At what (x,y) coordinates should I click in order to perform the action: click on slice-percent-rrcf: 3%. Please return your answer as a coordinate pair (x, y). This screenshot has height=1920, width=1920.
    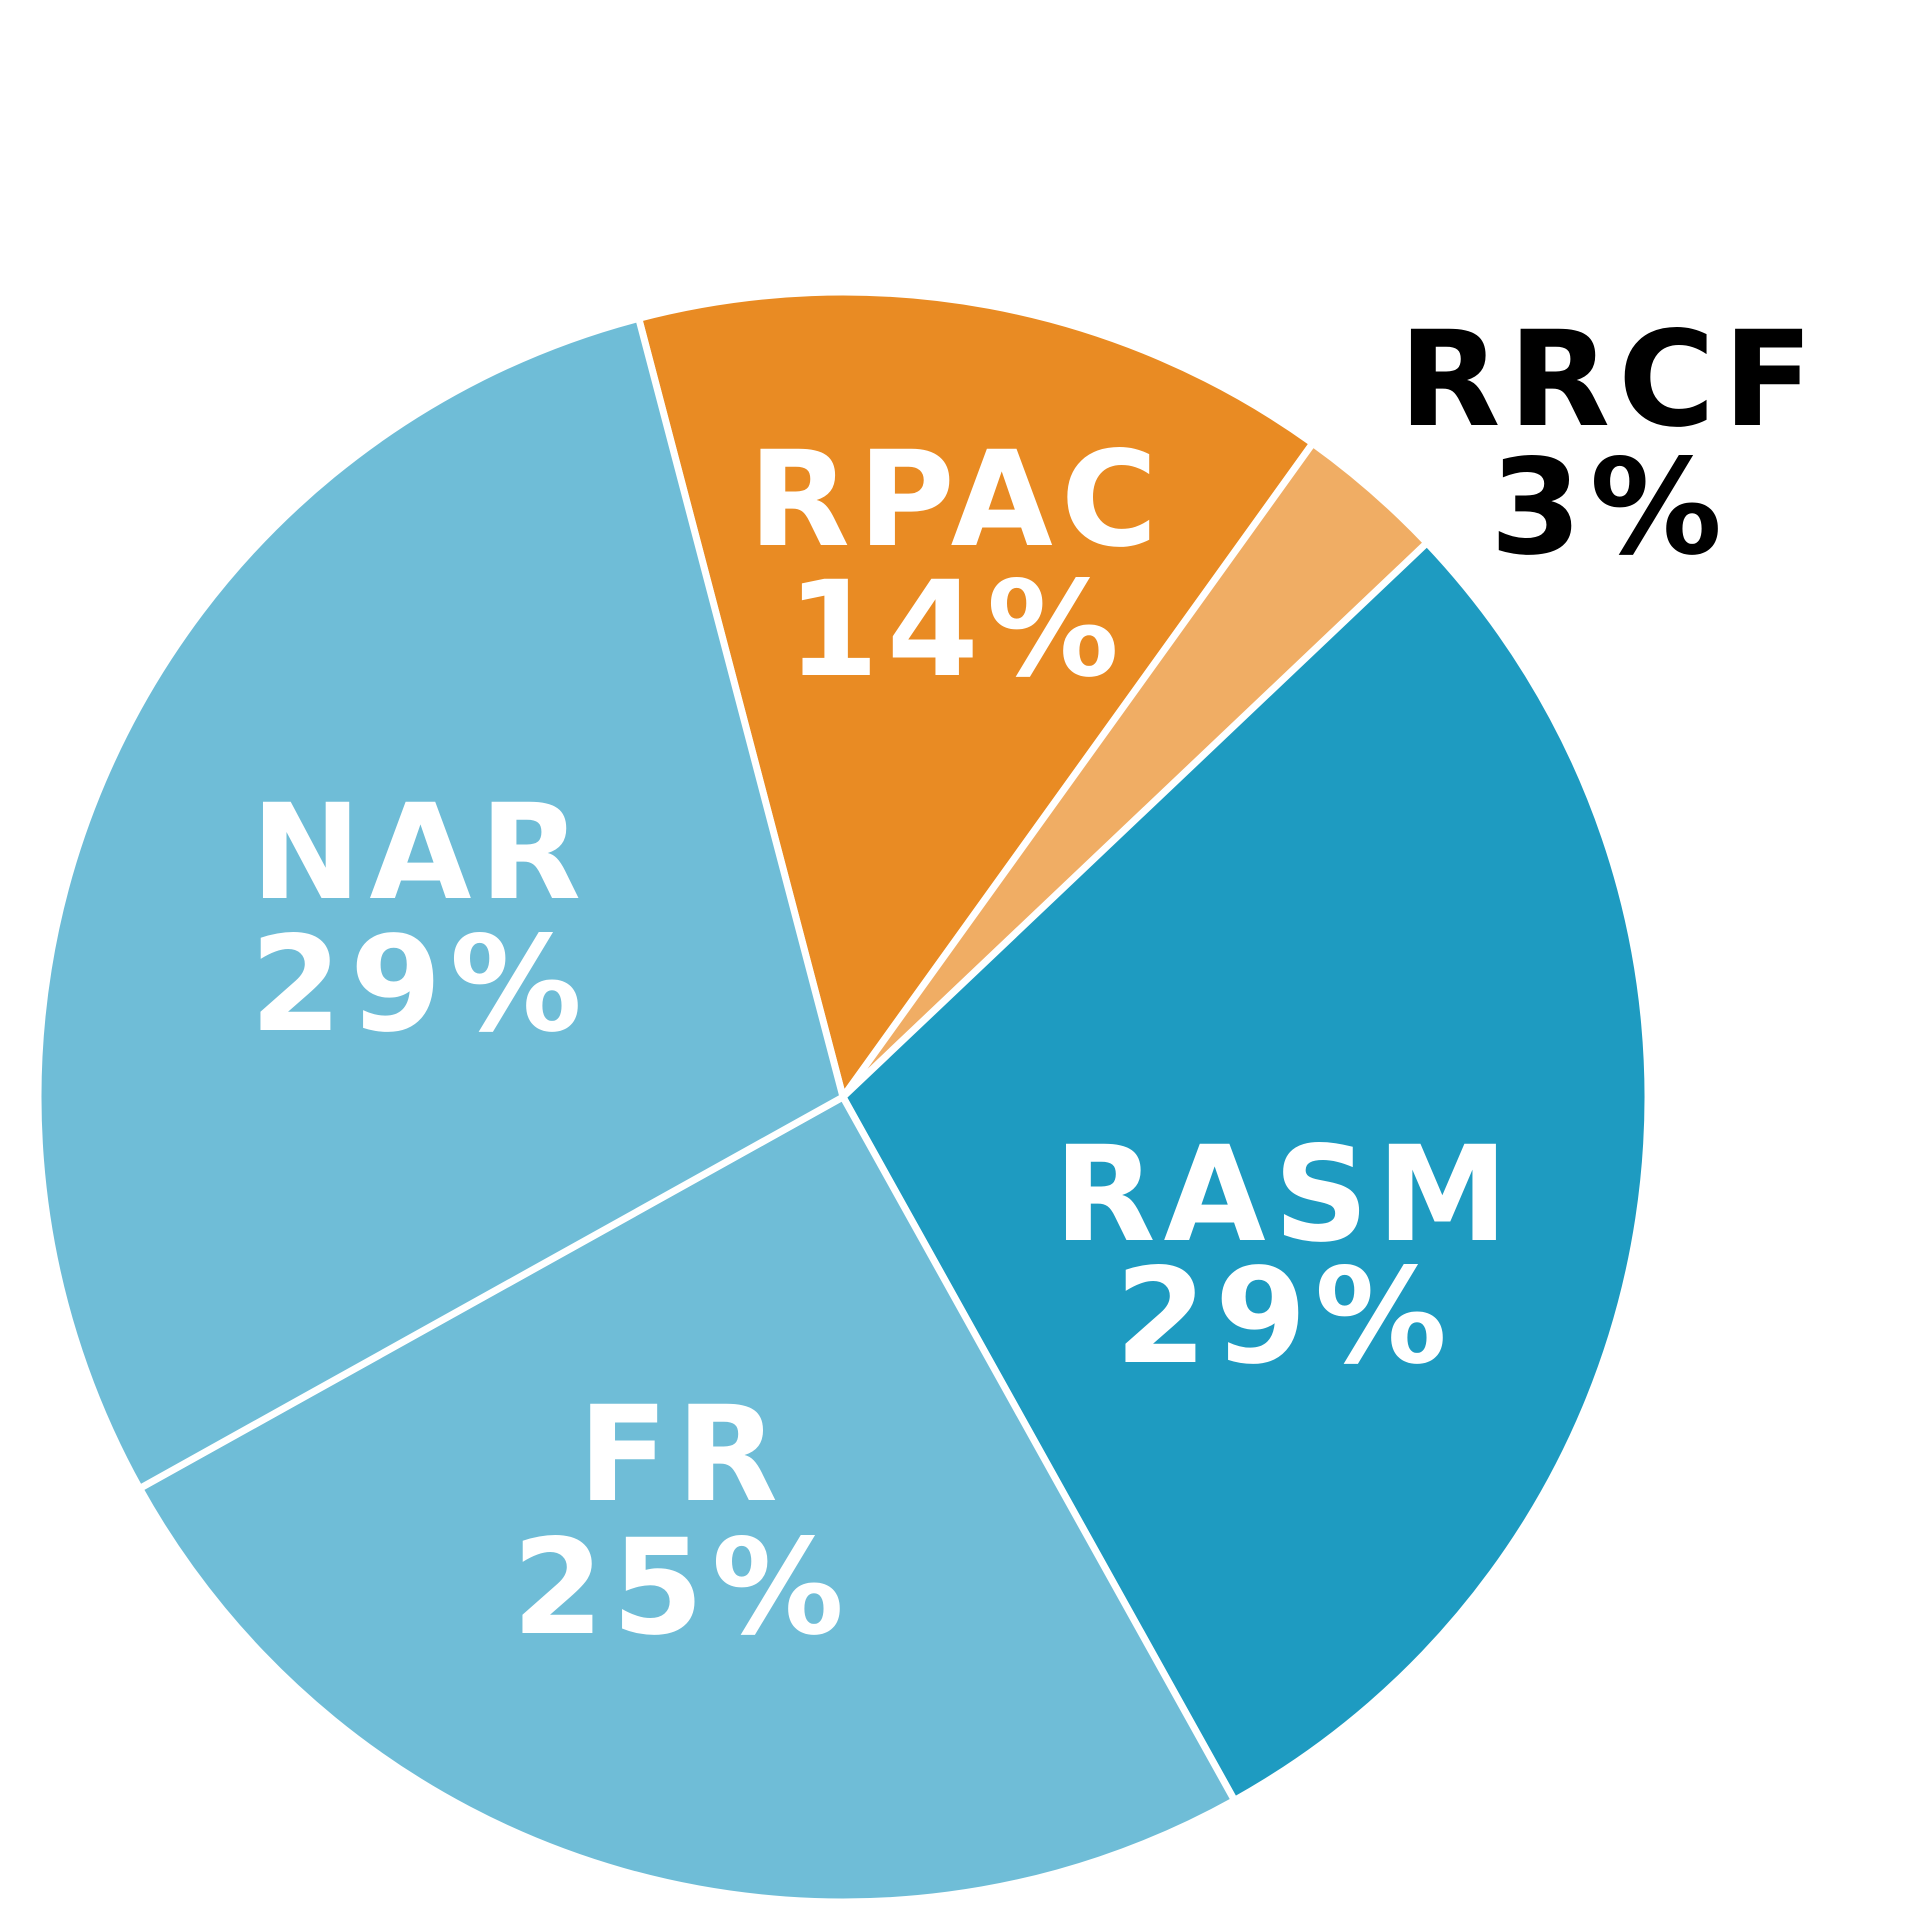
    Looking at the image, I should click on (1610, 508).